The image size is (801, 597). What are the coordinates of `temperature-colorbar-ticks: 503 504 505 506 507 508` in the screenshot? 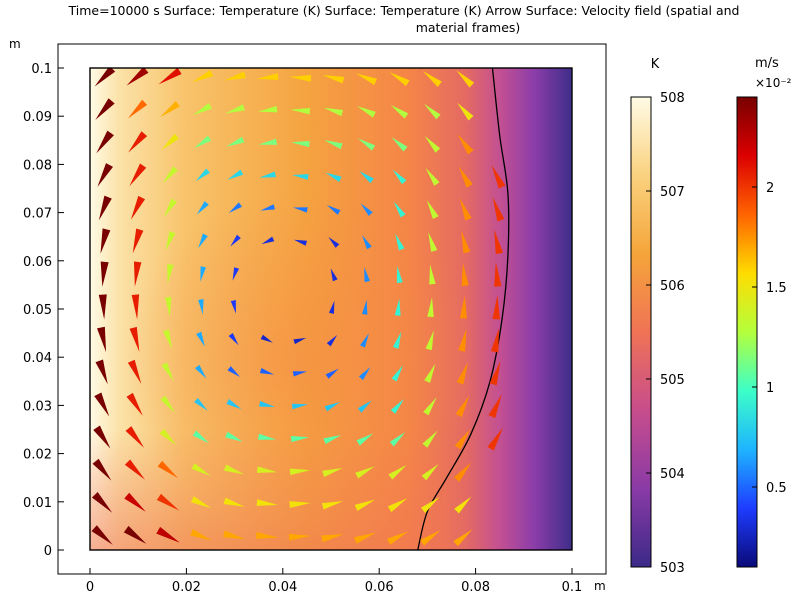 It's located at (665, 333).